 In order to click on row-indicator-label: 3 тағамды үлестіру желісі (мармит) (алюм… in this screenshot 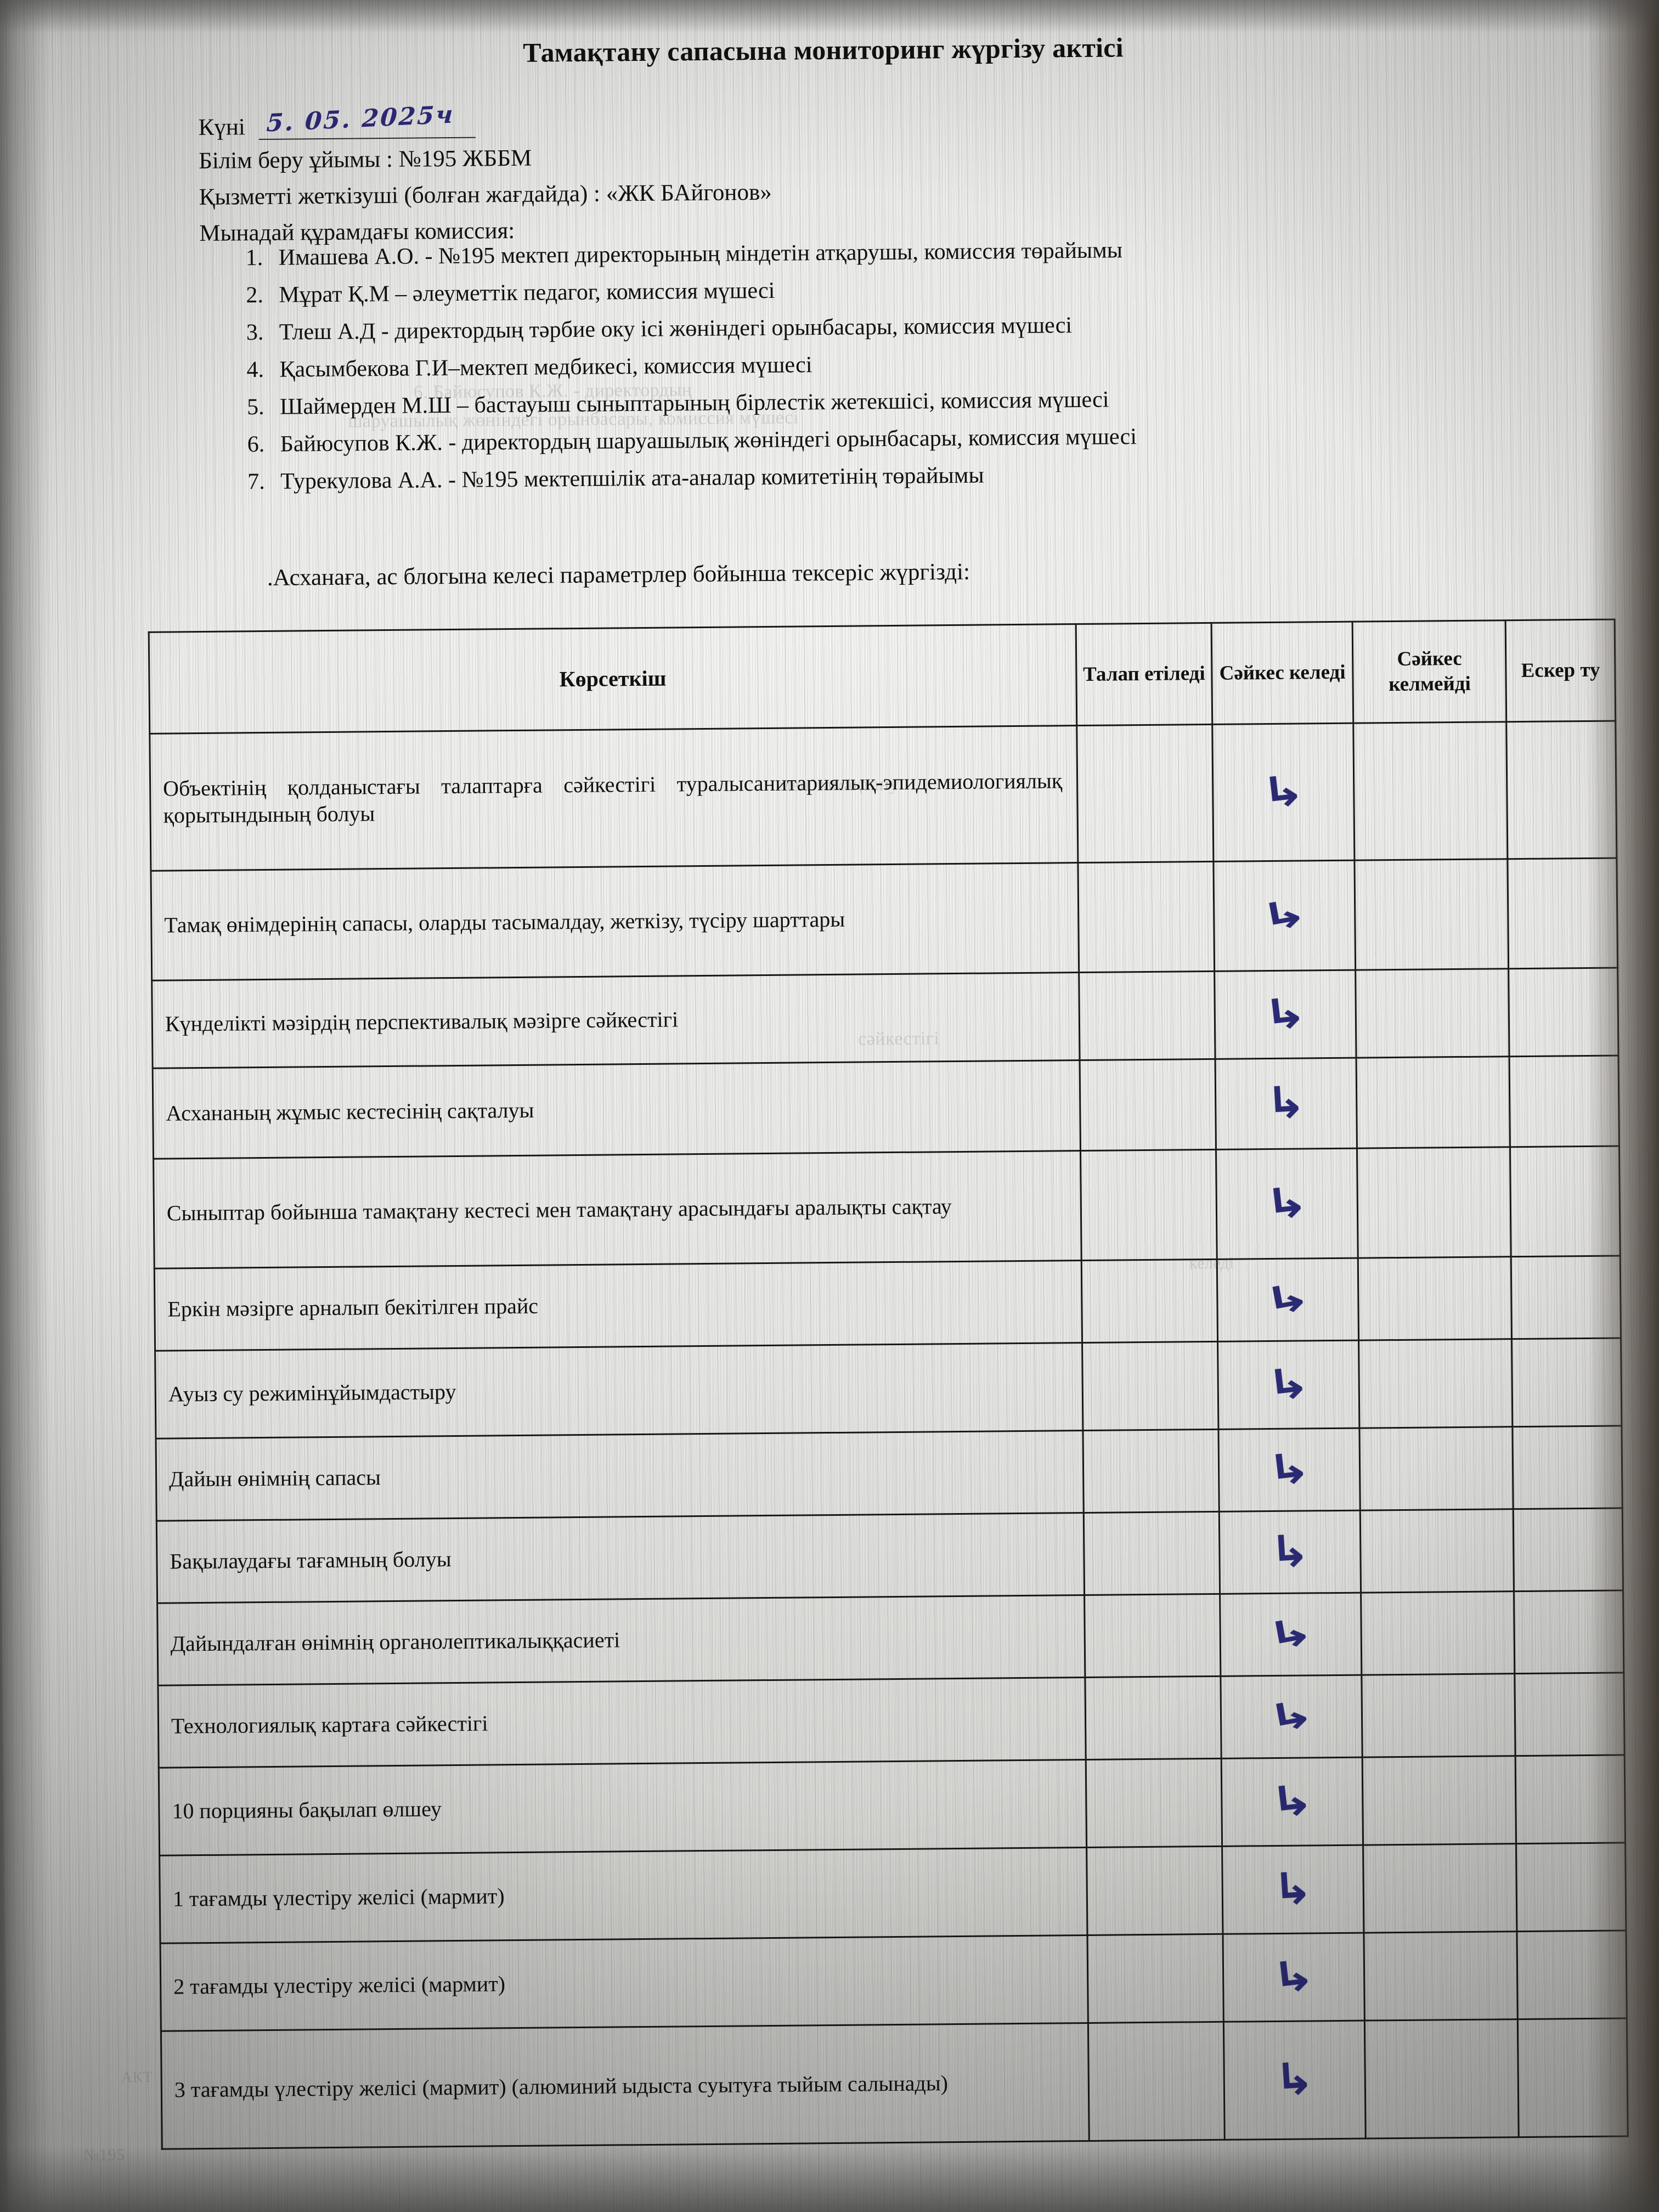, I will do `click(625, 2086)`.